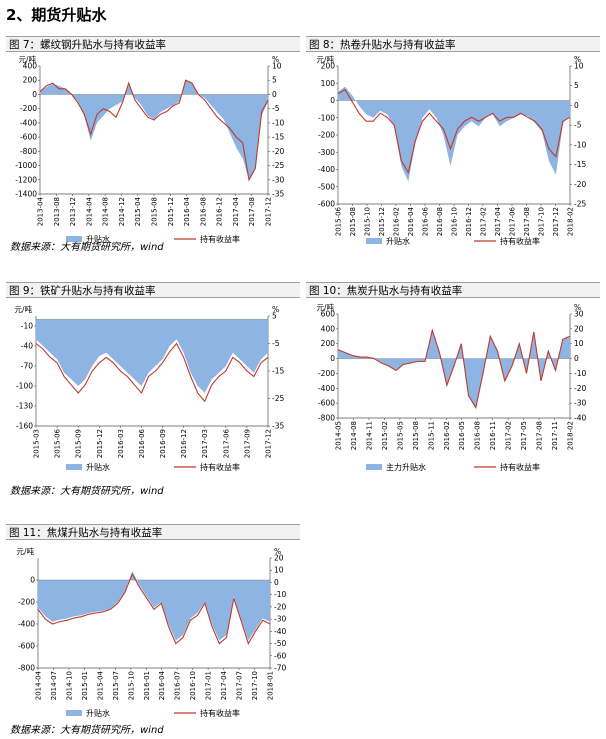 This screenshot has height=739, width=606. I want to click on left-tick-label: -1400, so click(26, 194).